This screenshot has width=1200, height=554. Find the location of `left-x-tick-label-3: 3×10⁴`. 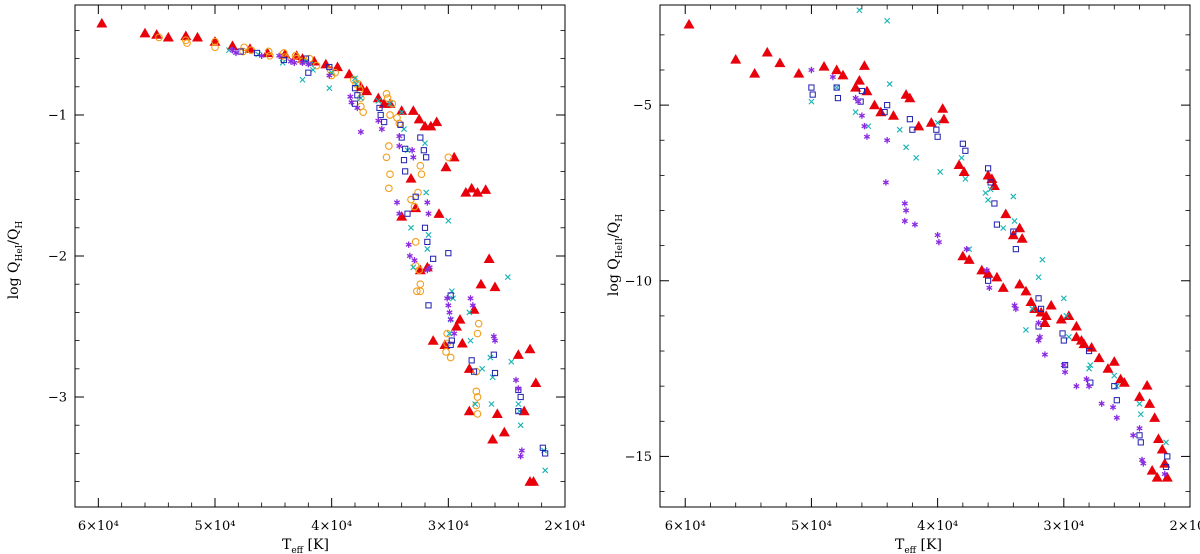

left-x-tick-label-3: 3×10⁴ is located at coordinates (448, 526).